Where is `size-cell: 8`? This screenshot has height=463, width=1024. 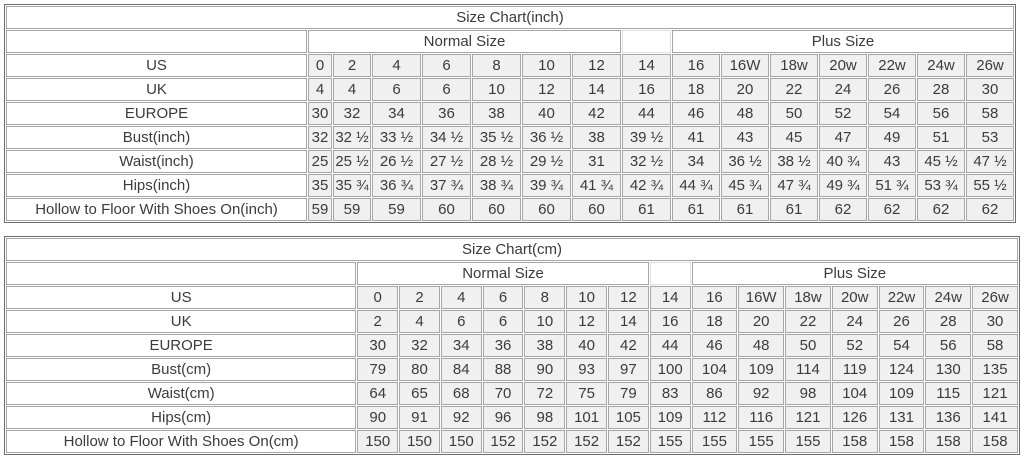 size-cell: 8 is located at coordinates (545, 297).